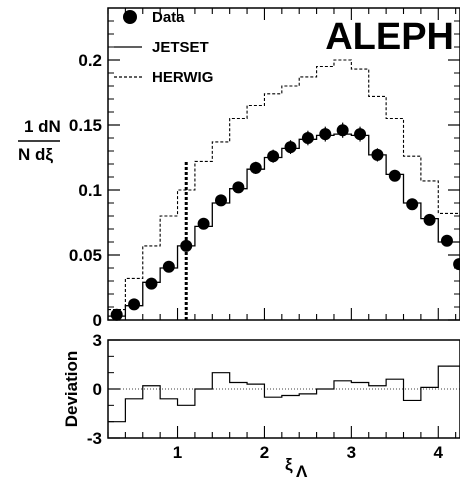  What do you see at coordinates (289, 464) in the screenshot?
I see `x-label-xi: ξ` at bounding box center [289, 464].